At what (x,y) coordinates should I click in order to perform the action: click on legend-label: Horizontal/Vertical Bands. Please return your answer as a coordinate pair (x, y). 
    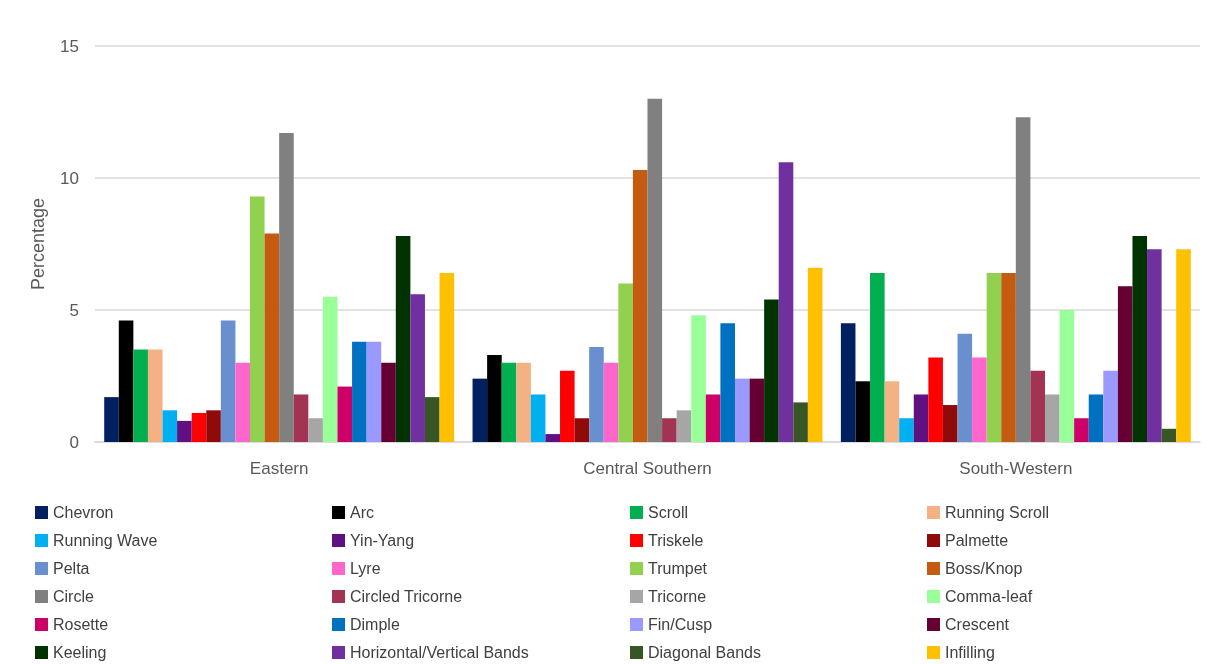
    Looking at the image, I should click on (439, 652).